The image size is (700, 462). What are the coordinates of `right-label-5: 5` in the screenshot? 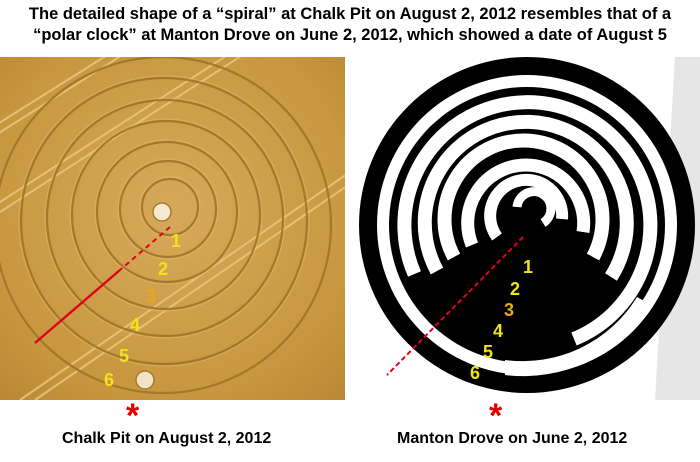 It's located at (488, 352).